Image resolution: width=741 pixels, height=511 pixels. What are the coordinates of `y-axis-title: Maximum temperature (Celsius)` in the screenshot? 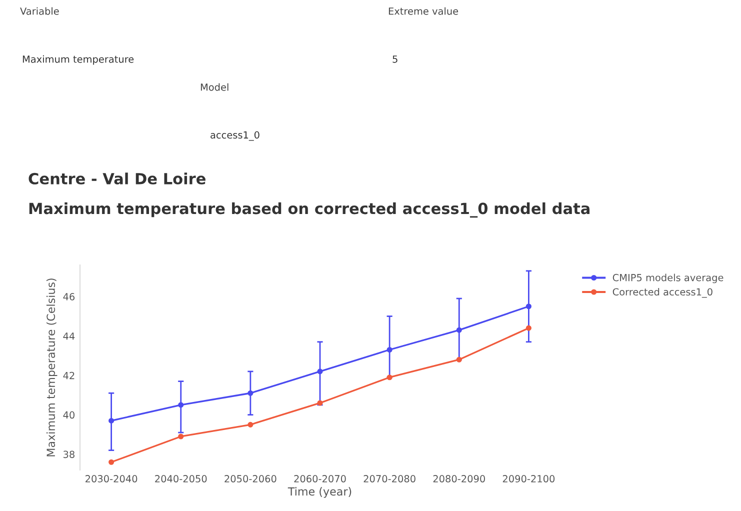 It's located at (52, 367).